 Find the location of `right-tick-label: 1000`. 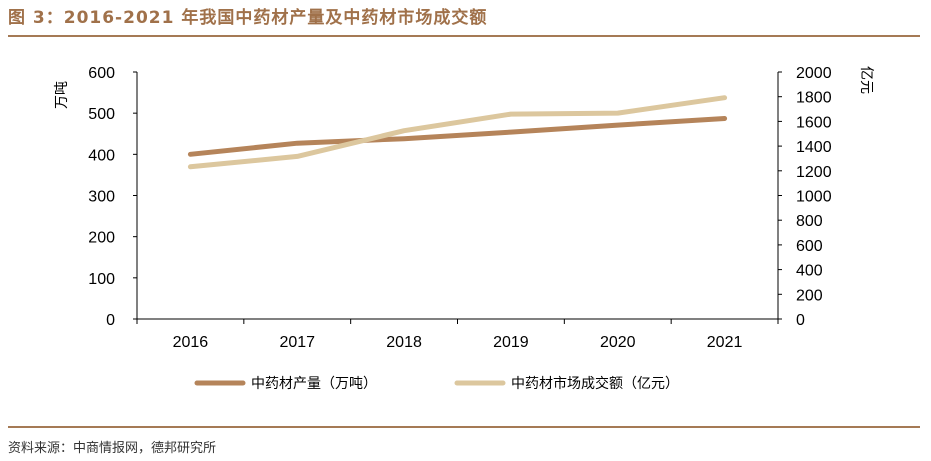

right-tick-label: 1000 is located at coordinates (814, 197).